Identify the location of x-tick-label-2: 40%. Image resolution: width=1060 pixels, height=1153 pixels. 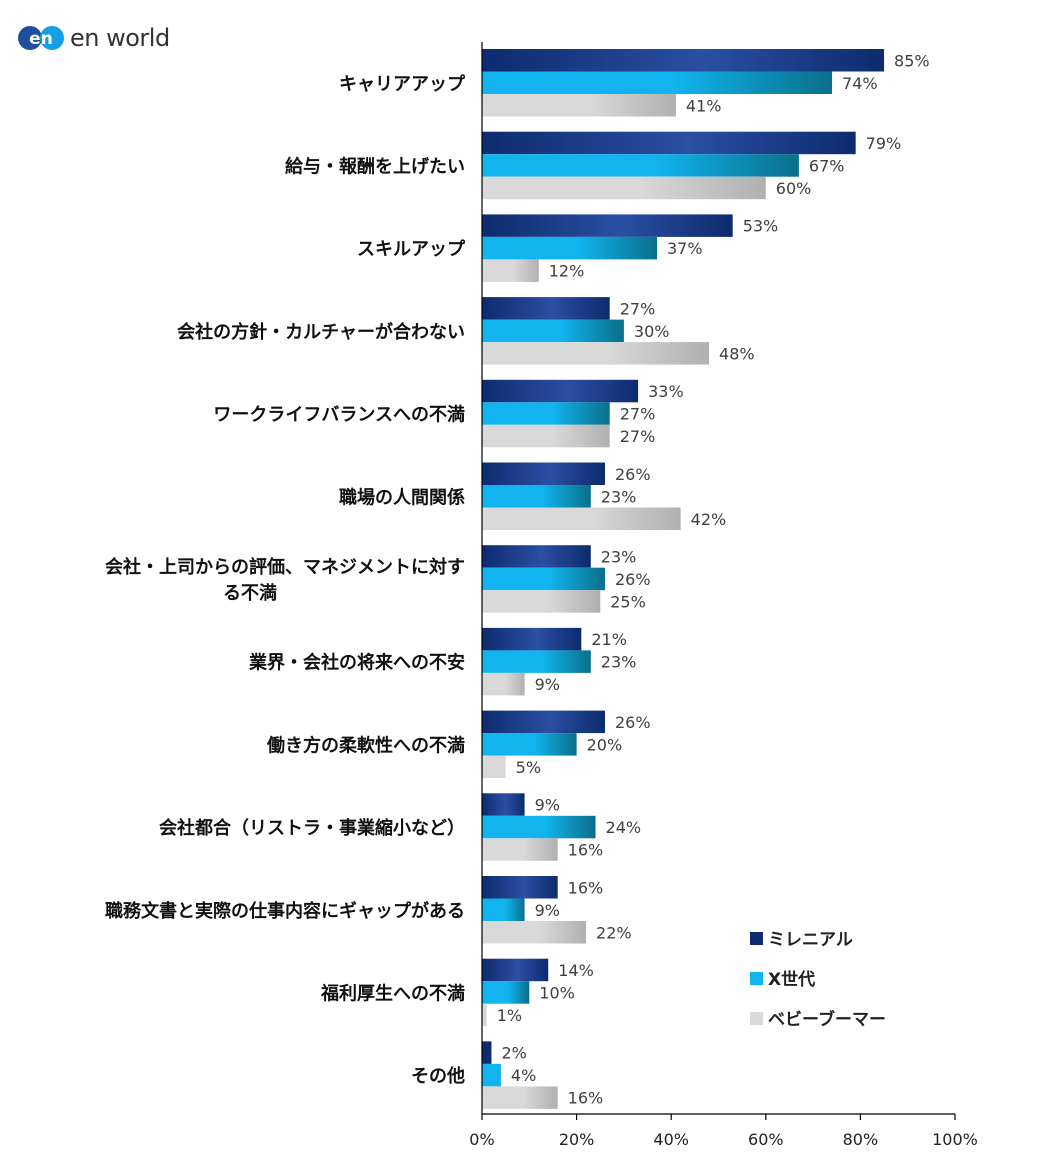
(671, 1139).